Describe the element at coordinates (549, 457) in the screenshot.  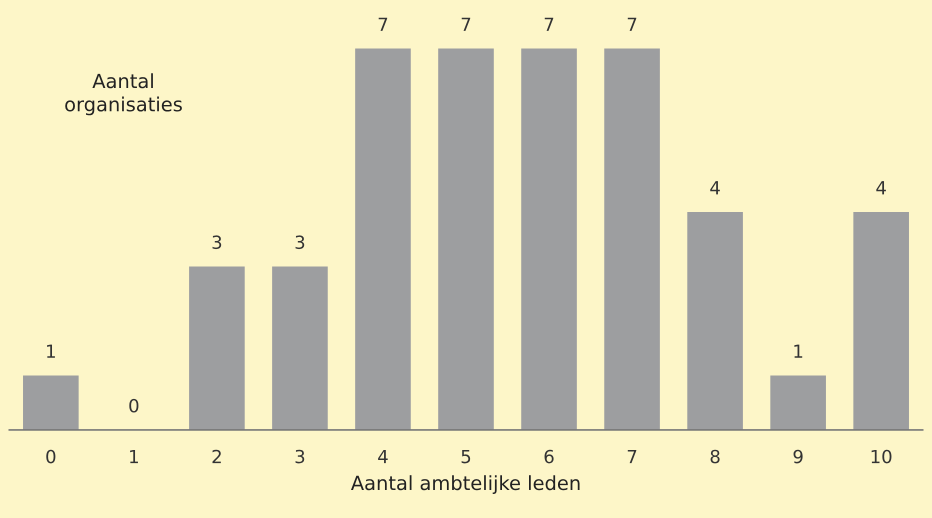
I see `x-tick-label: 6` at that location.